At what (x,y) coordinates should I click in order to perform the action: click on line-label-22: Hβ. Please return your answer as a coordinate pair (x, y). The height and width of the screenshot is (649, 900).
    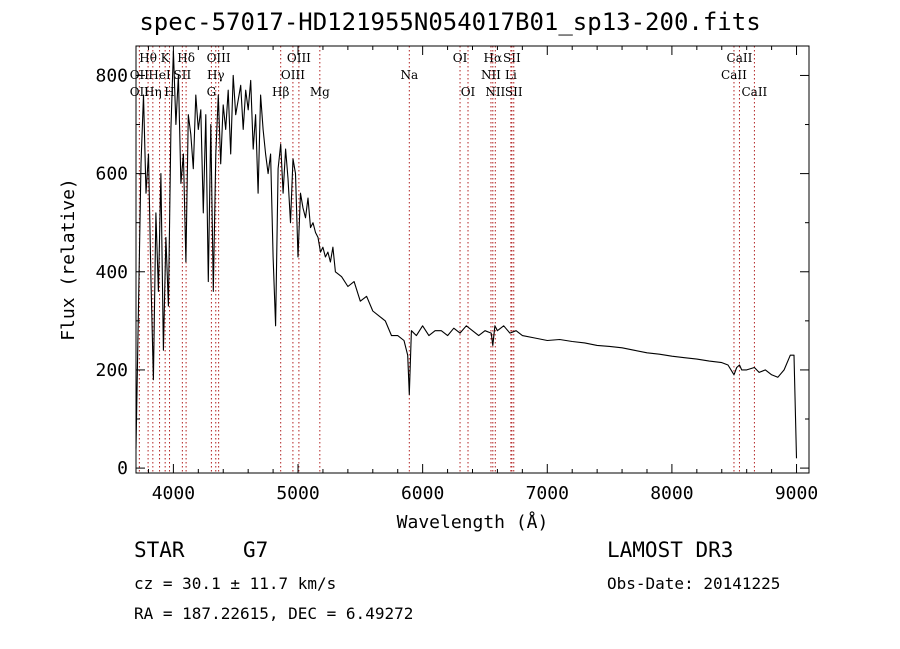
    Looking at the image, I should click on (280, 92).